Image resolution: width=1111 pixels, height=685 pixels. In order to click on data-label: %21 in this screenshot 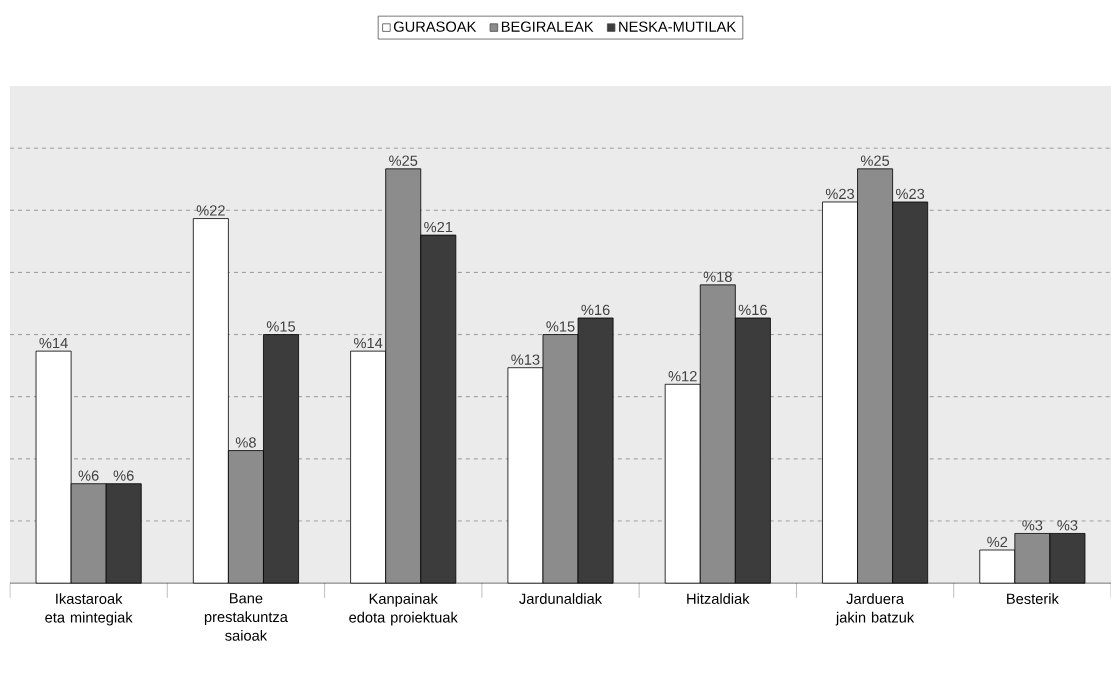, I will do `click(438, 227)`.